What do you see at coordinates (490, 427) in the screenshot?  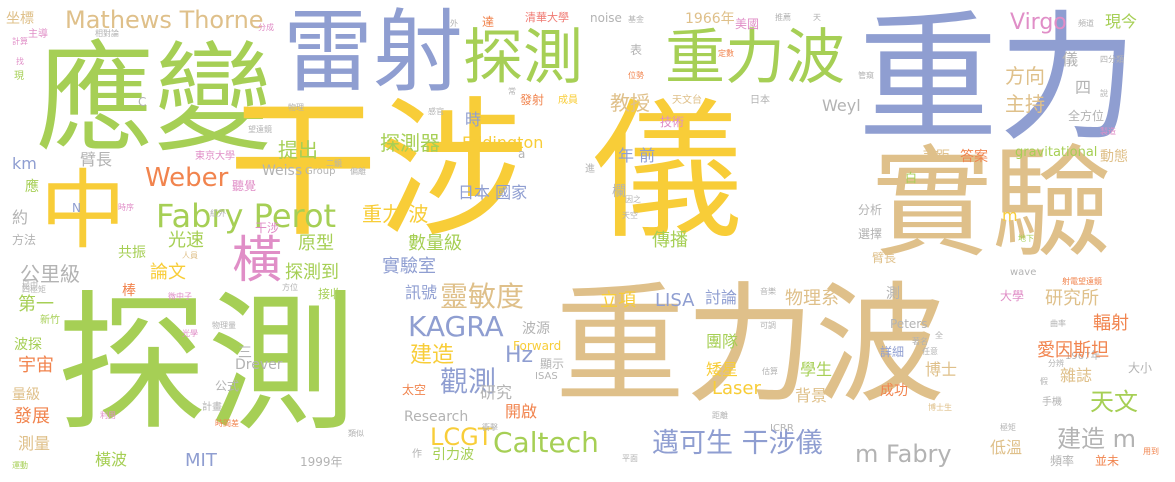 I see `word-chongji: 衝擊` at bounding box center [490, 427].